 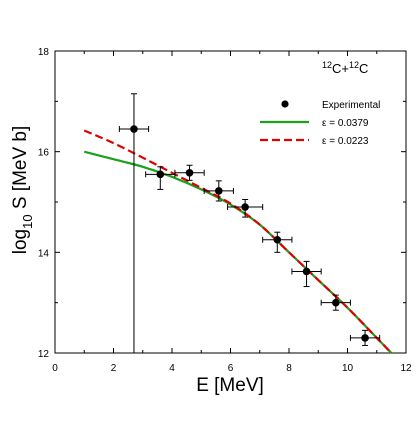 What do you see at coordinates (230, 385) in the screenshot?
I see `x-axis-title: E [MeV]` at bounding box center [230, 385].